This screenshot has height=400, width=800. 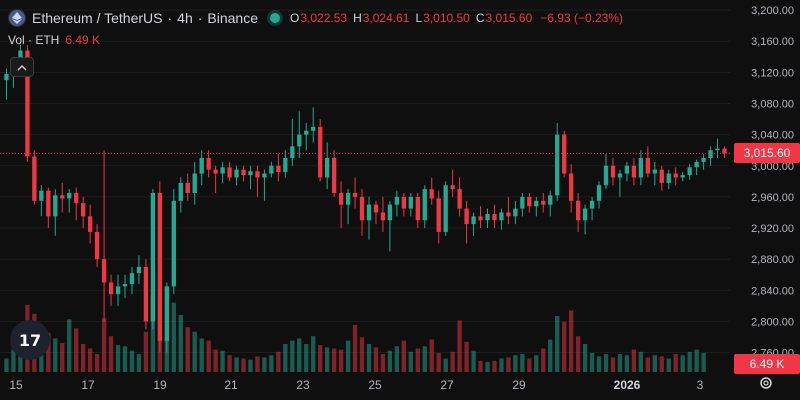 What do you see at coordinates (419, 18) in the screenshot?
I see `low-label: L` at bounding box center [419, 18].